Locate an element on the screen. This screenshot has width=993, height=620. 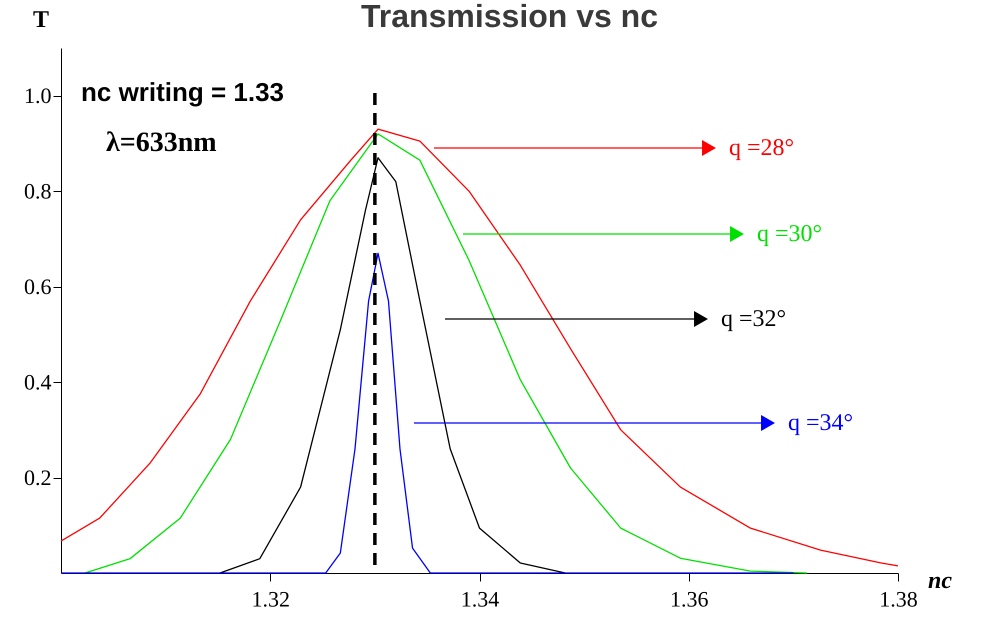
y-tick-label: 0.4 is located at coordinates (38, 382).